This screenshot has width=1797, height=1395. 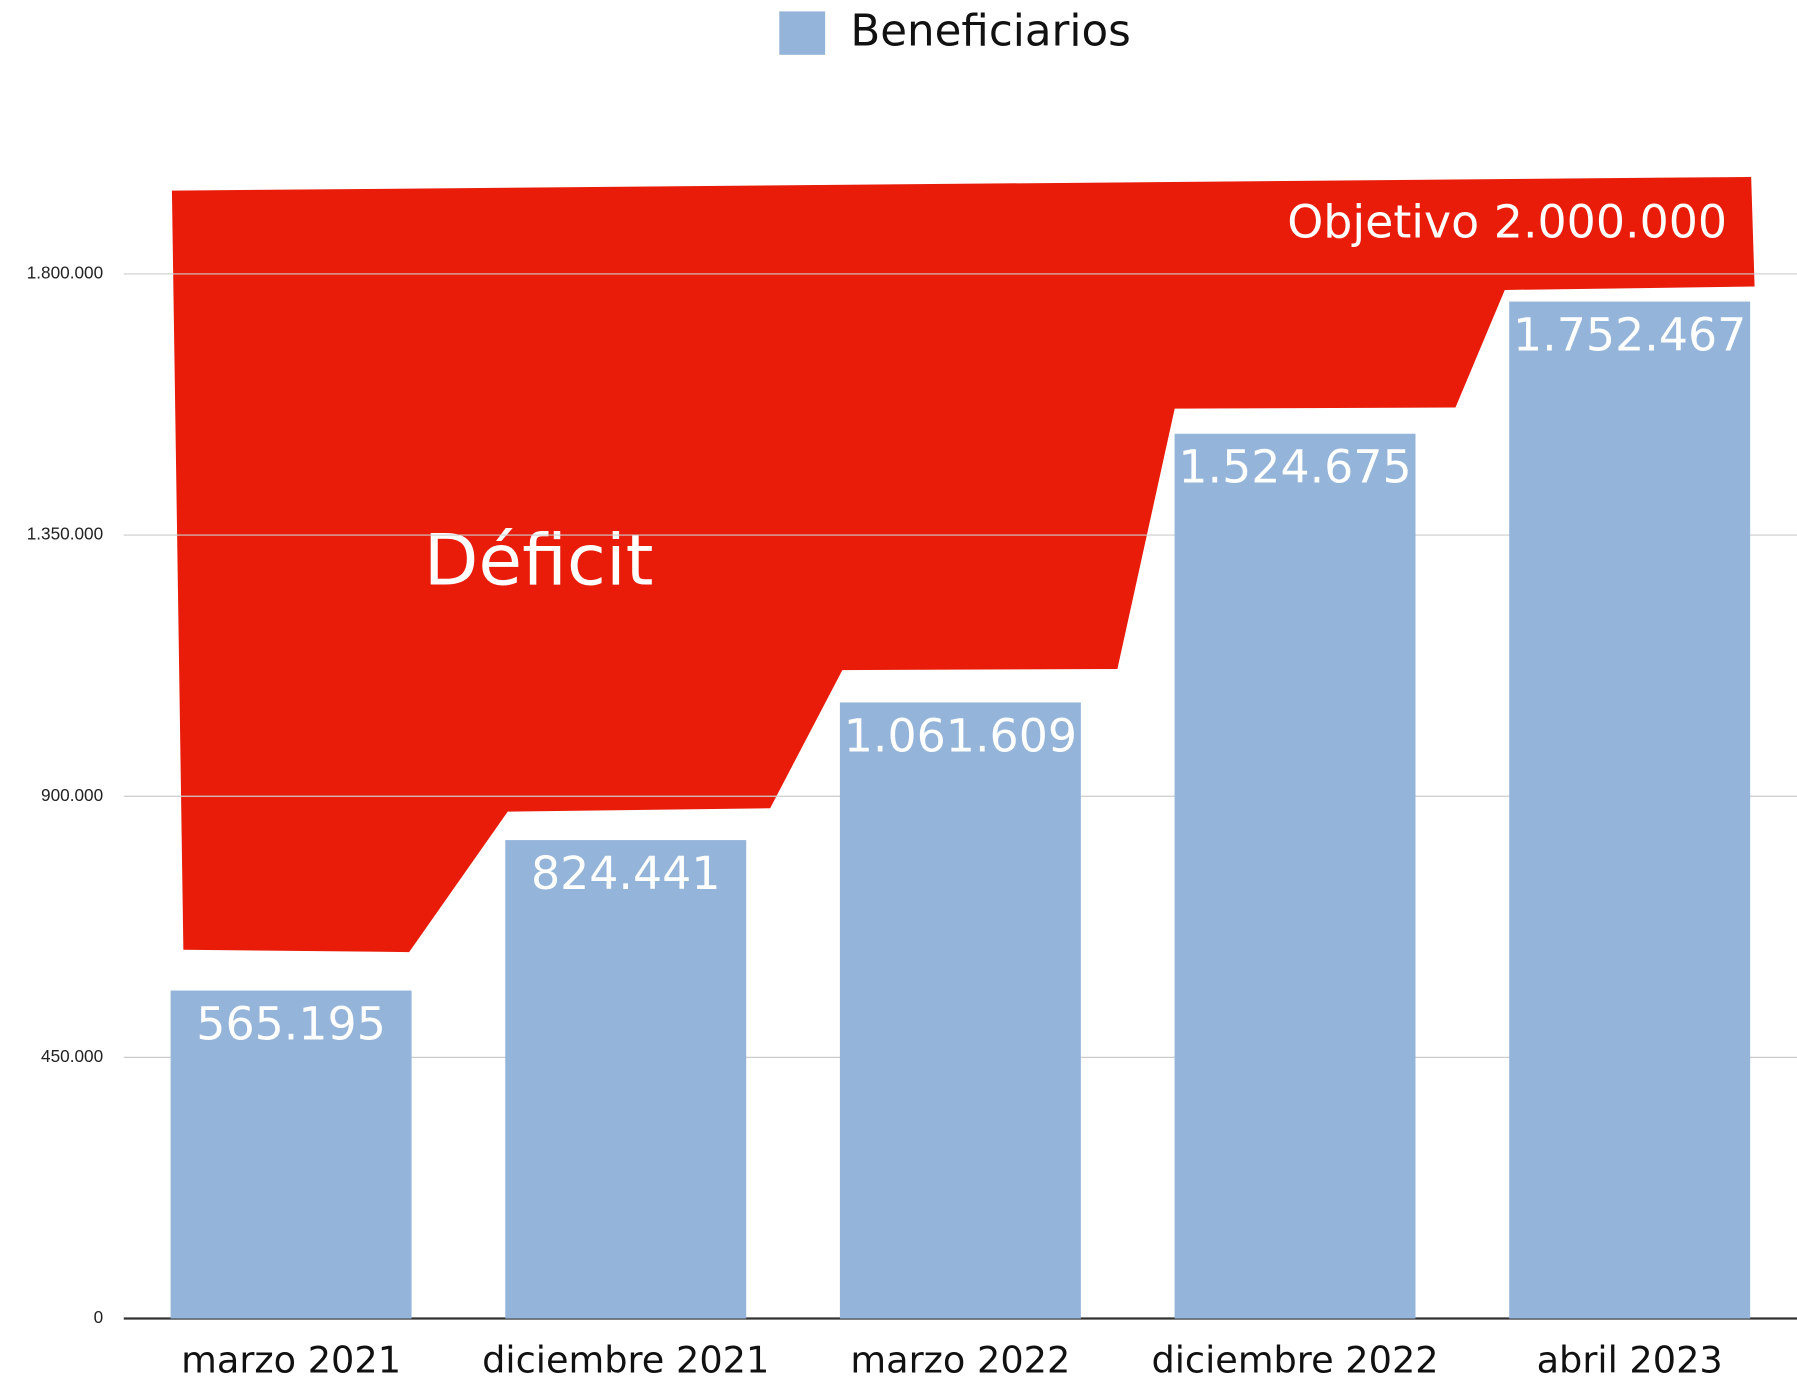 What do you see at coordinates (72, 1056) in the screenshot?
I see `y-tick-label: 450.000` at bounding box center [72, 1056].